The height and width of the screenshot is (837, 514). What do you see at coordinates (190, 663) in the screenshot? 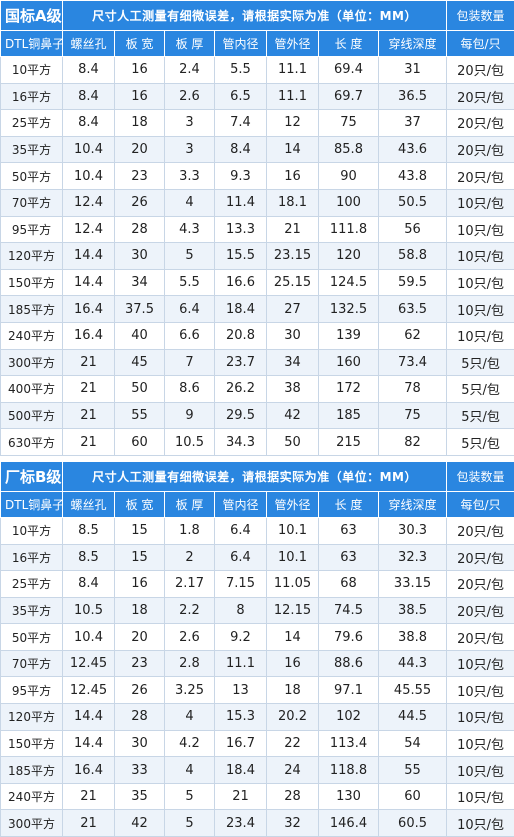
I see `value-cell: 2.8` at bounding box center [190, 663].